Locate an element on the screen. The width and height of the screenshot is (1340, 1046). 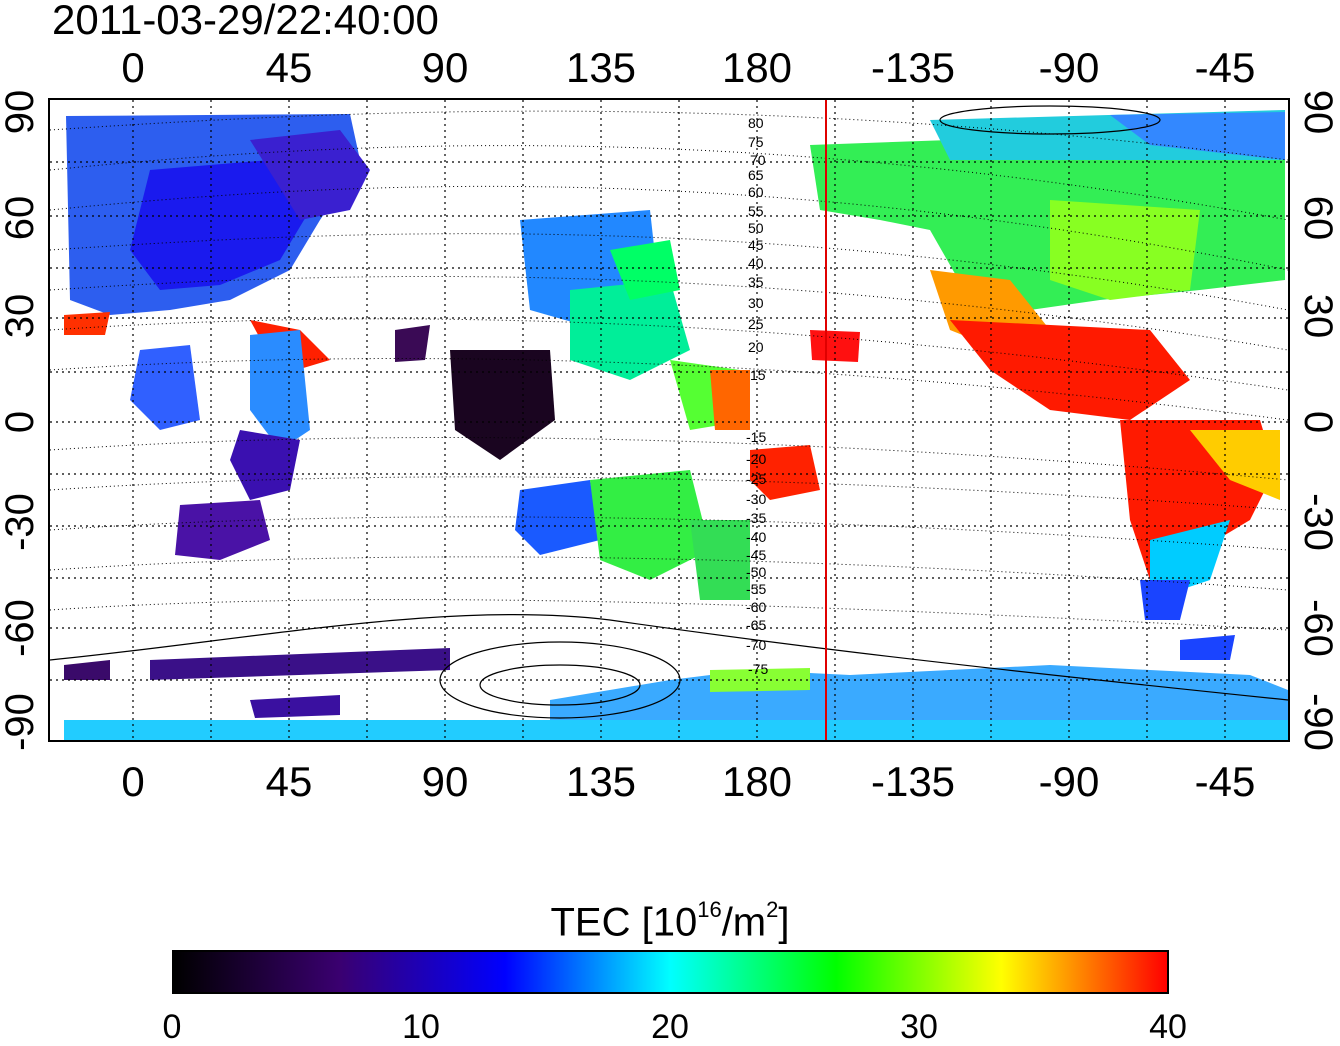
mlat-label: 80 is located at coordinates (756, 123).